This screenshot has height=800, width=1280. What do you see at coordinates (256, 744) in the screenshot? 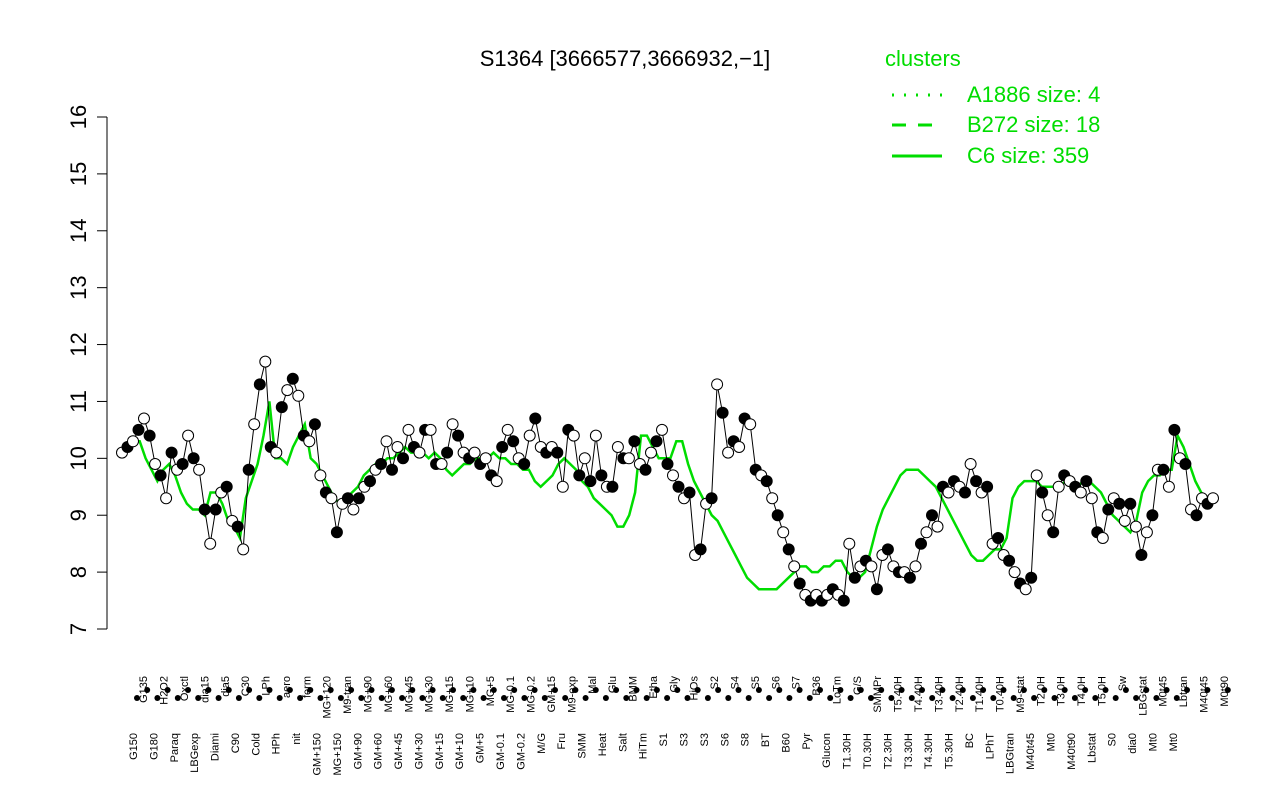
I see `x-tick-label: Cold` at bounding box center [256, 744].